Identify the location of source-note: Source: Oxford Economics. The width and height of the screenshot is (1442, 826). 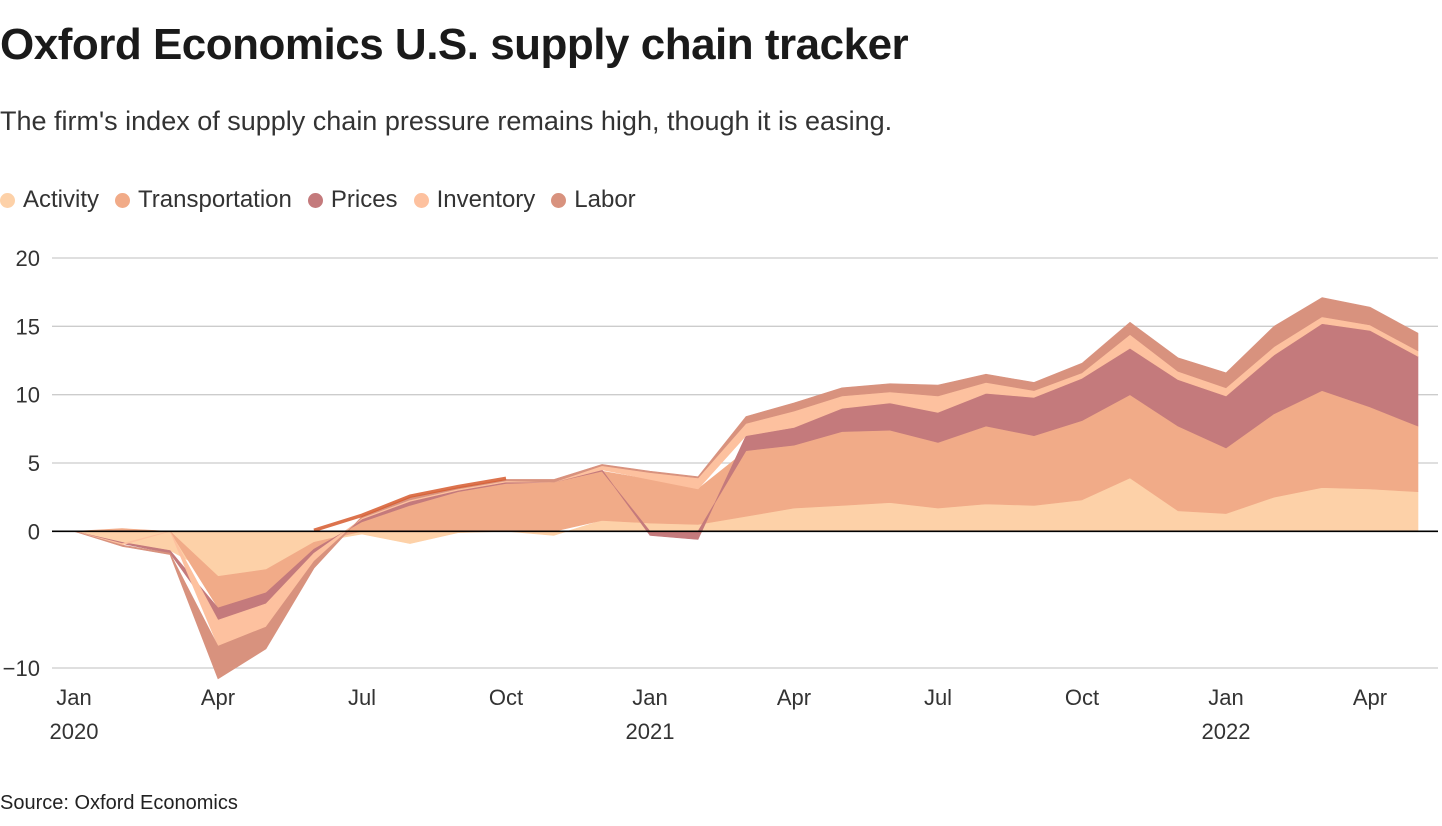
(119, 803).